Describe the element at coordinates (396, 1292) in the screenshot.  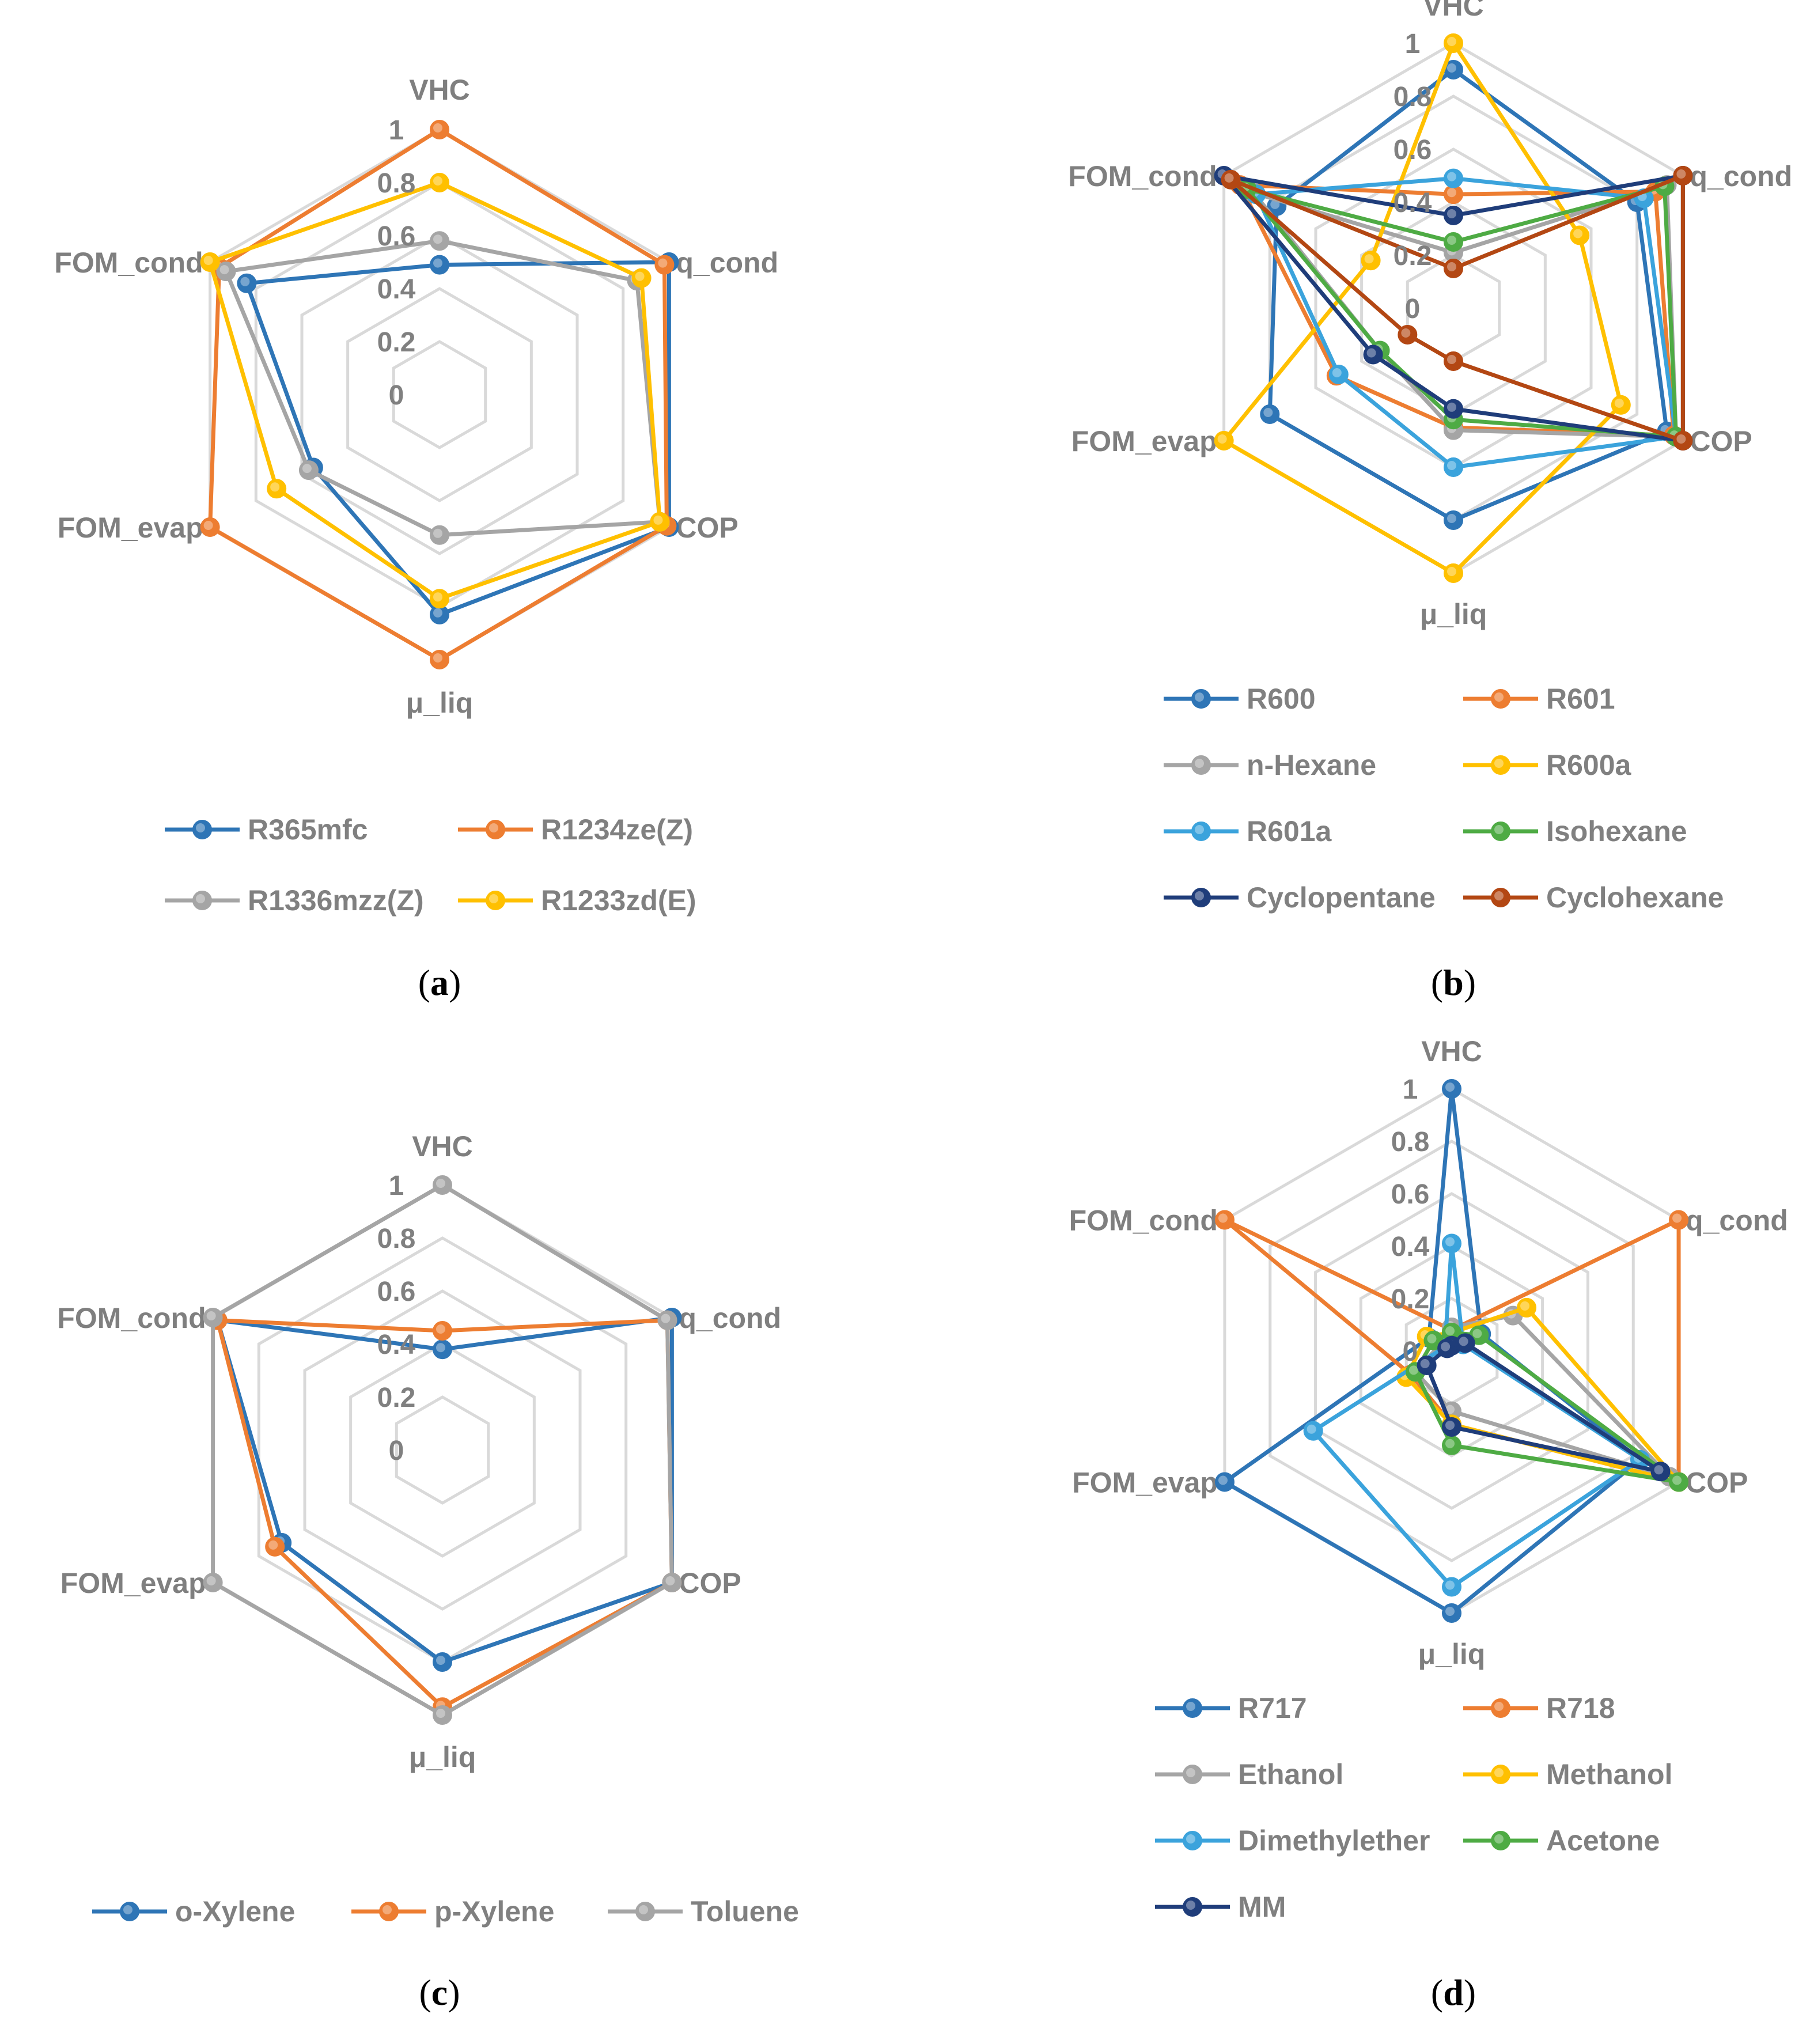
I see `tick-label-3: 0.6` at that location.